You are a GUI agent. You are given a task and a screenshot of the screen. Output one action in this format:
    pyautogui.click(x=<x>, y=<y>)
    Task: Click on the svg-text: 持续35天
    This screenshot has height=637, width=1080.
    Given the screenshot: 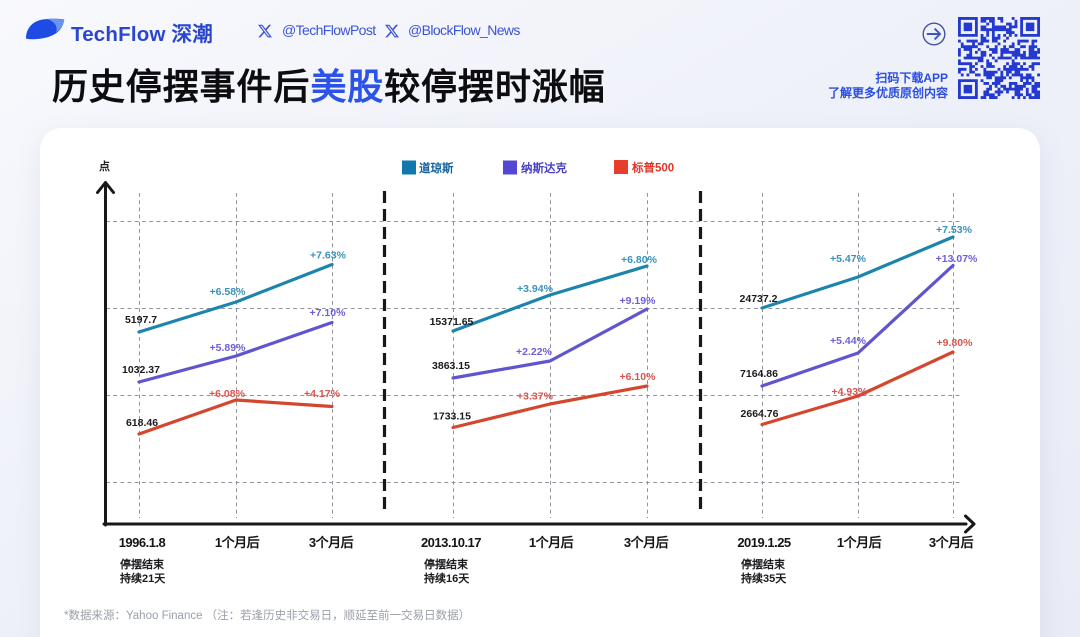 What is the action you would take?
    pyautogui.click(x=764, y=578)
    